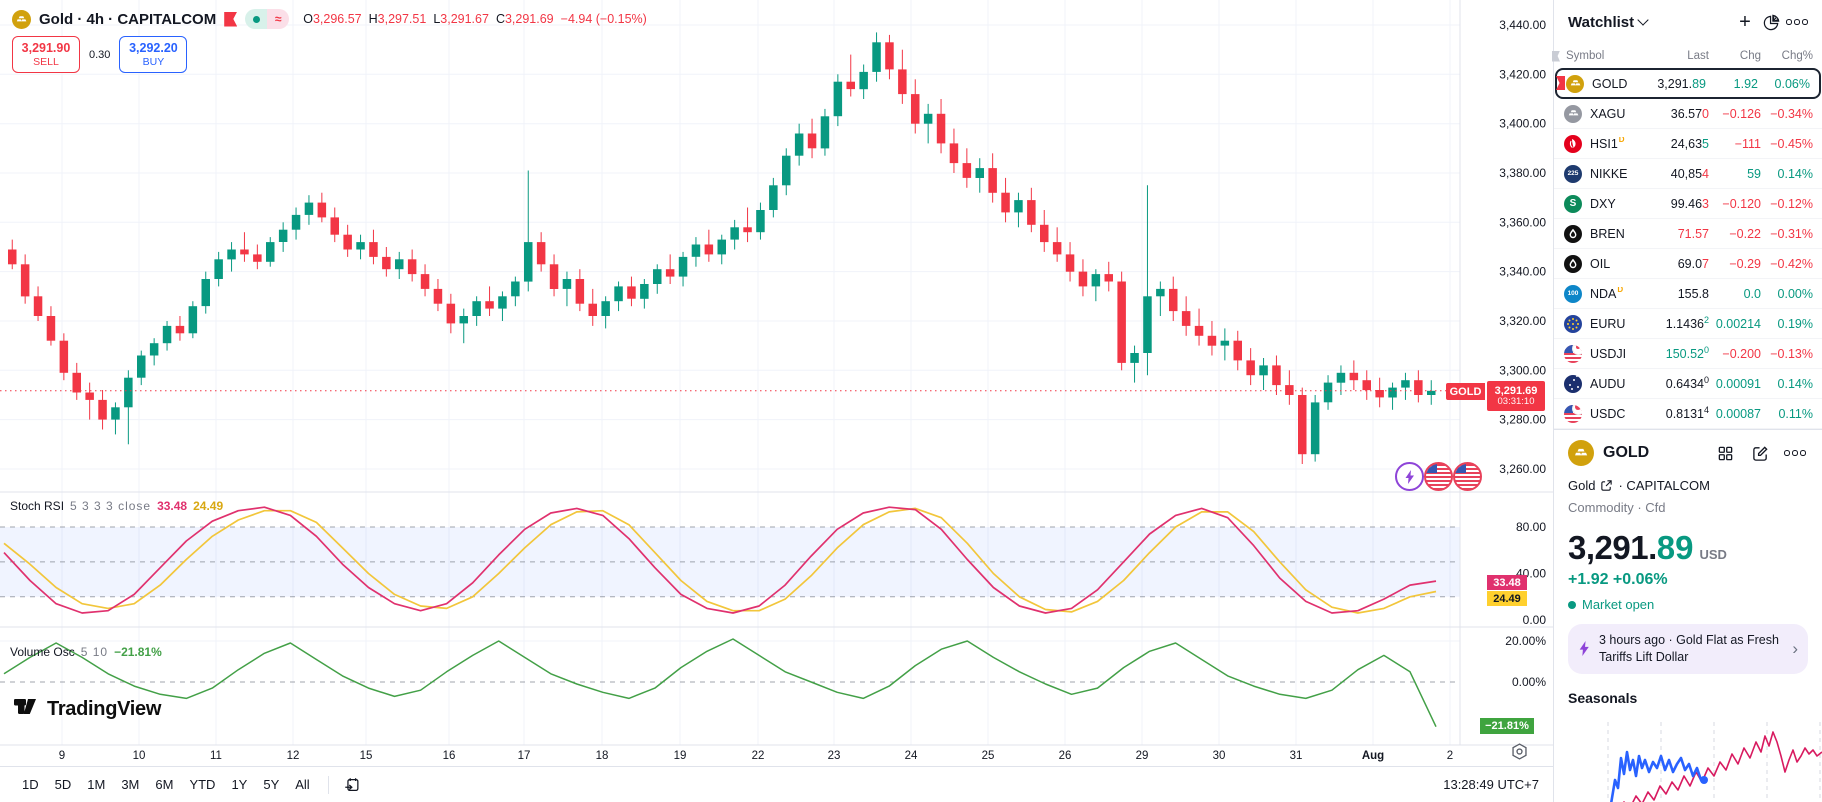  I want to click on watchlist-row-usdji: USDJI 150.520 −0.200 −0.13%, so click(1688, 354).